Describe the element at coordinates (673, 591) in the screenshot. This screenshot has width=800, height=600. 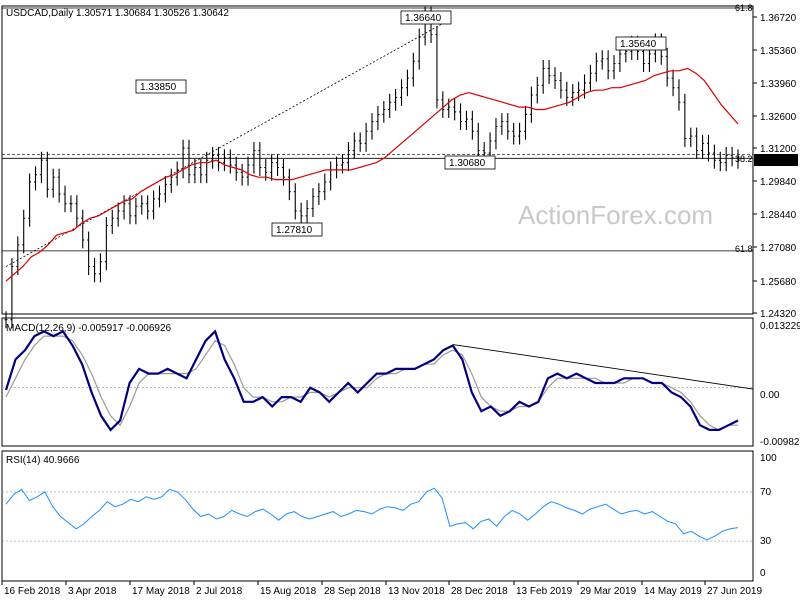
I see `xtick-label: 14 May 2019` at that location.